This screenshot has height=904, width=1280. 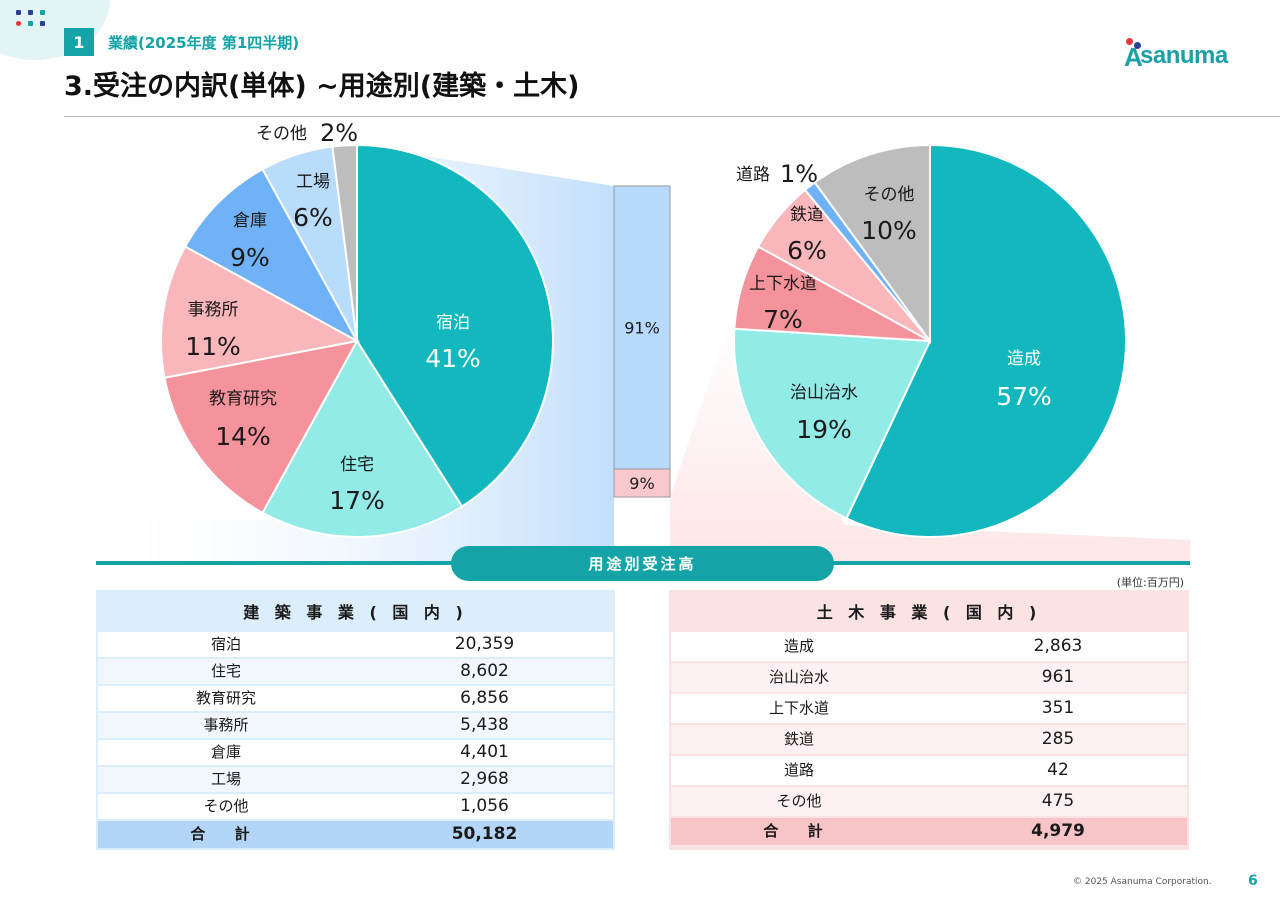 What do you see at coordinates (807, 215) in the screenshot?
I see `pie-slice-label: 鉄道` at bounding box center [807, 215].